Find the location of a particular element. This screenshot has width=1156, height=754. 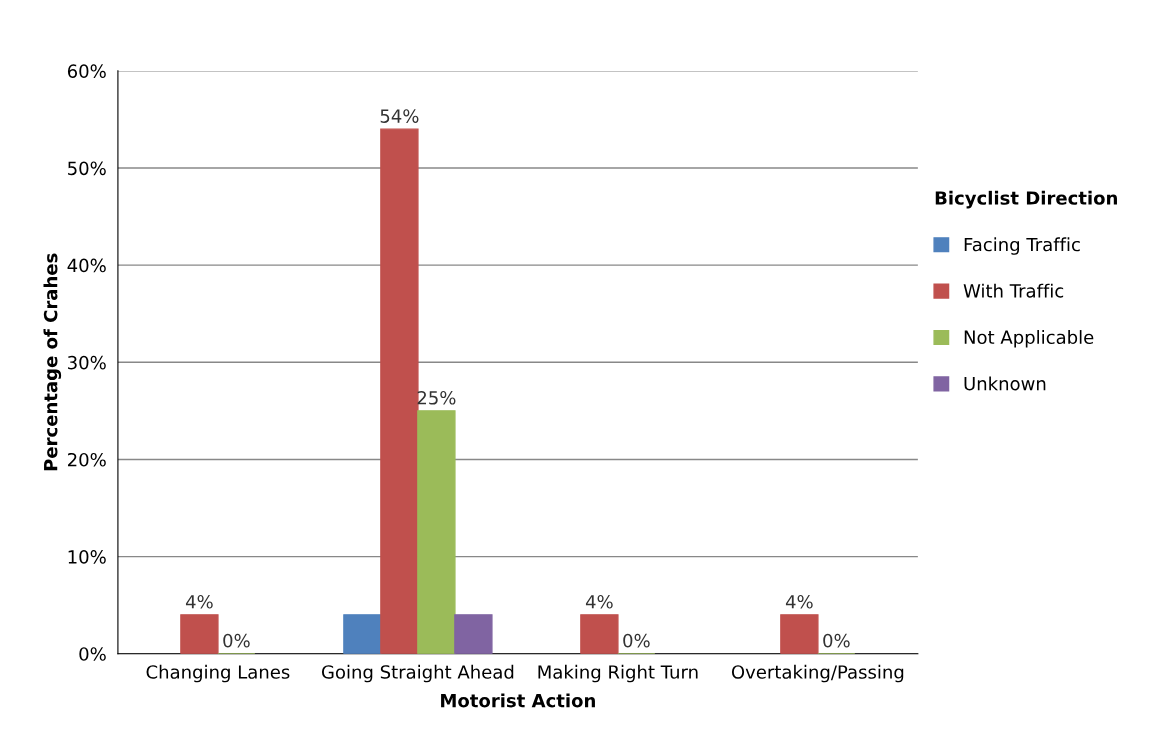

y-tick-label: 60% is located at coordinates (86, 71).